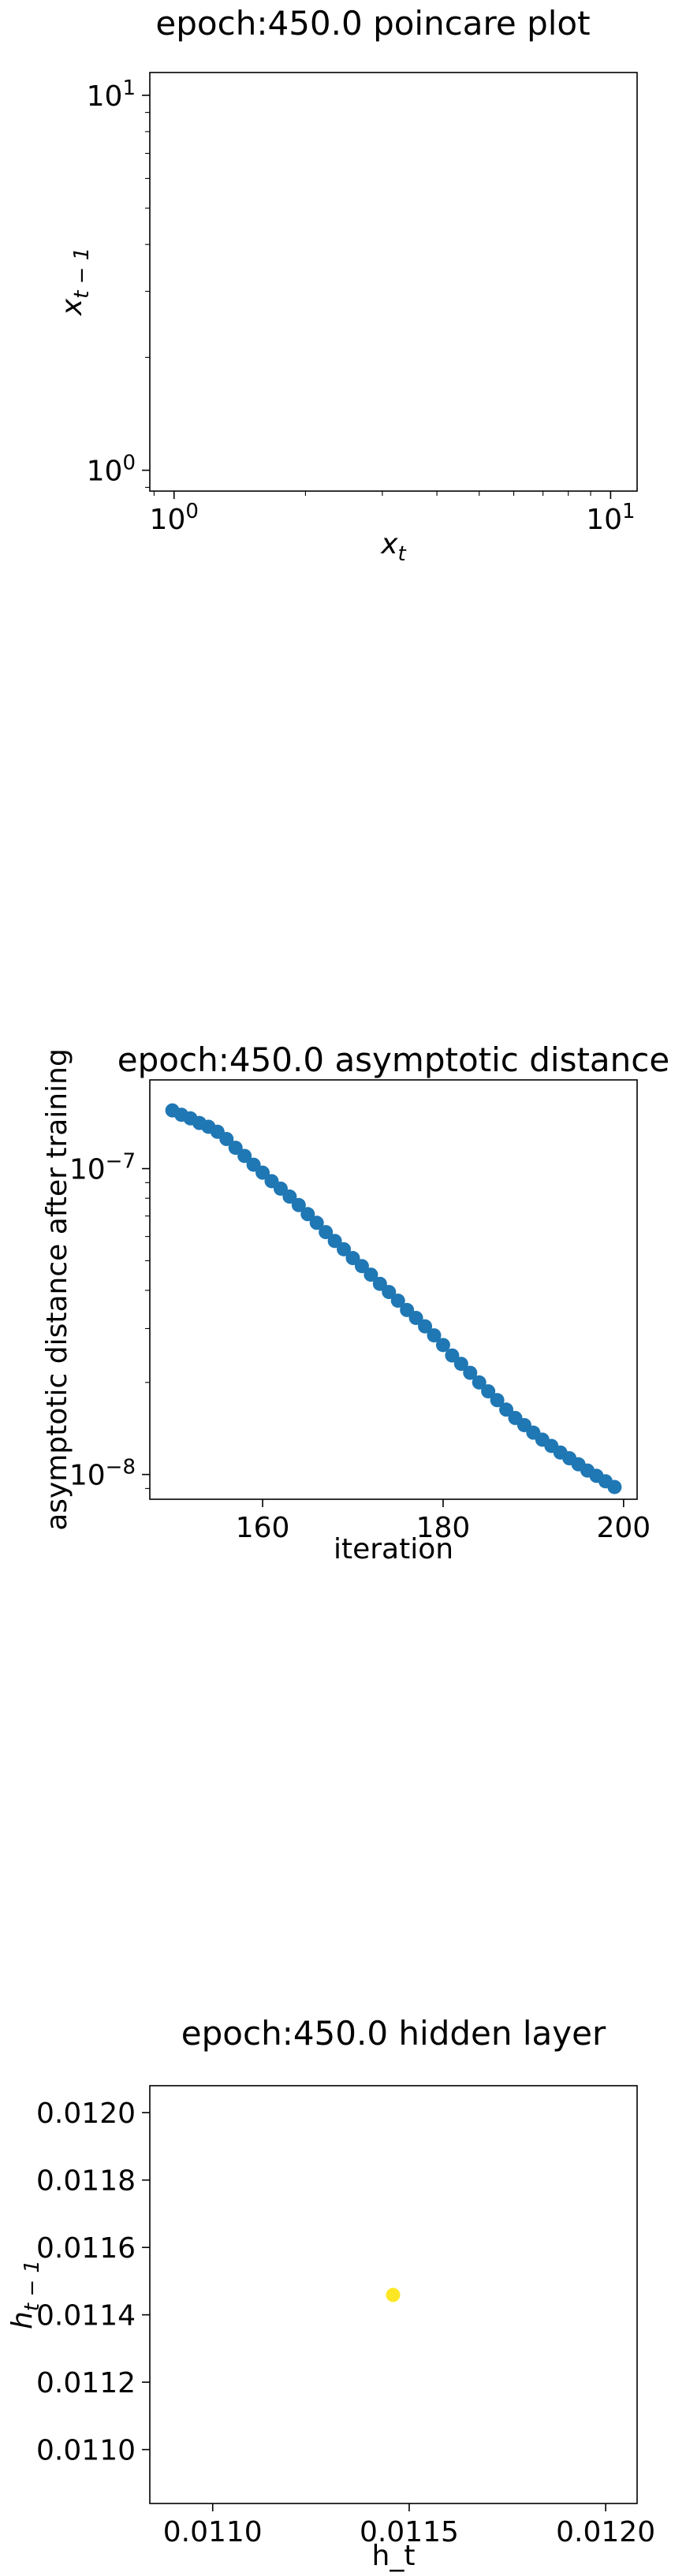  I want to click on hidden-layer-frame, so click(393, 2294).